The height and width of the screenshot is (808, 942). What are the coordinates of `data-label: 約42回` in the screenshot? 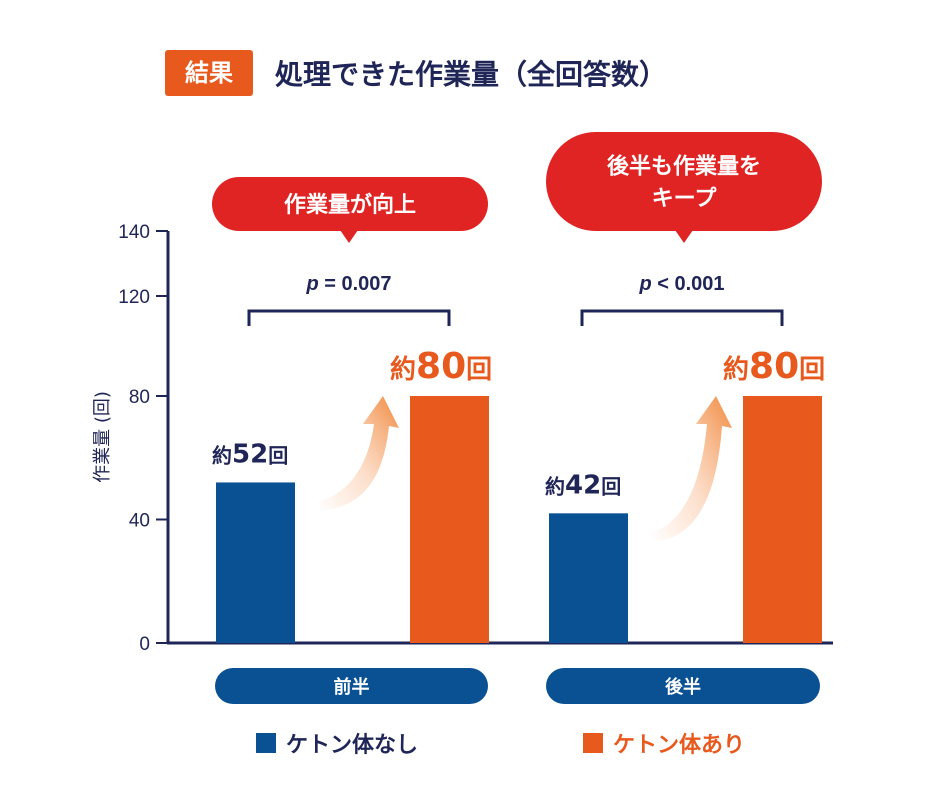 It's located at (583, 485).